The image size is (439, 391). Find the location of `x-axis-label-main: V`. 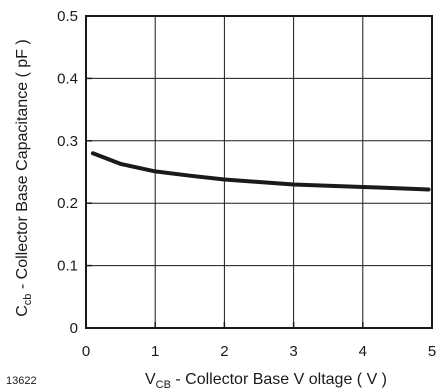

x-axis-label-main: V is located at coordinates (150, 379).